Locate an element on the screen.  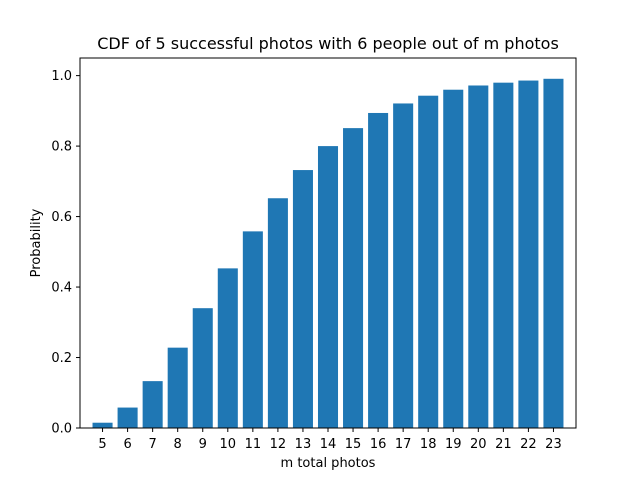
x-tick-label-10: 10 is located at coordinates (228, 444).